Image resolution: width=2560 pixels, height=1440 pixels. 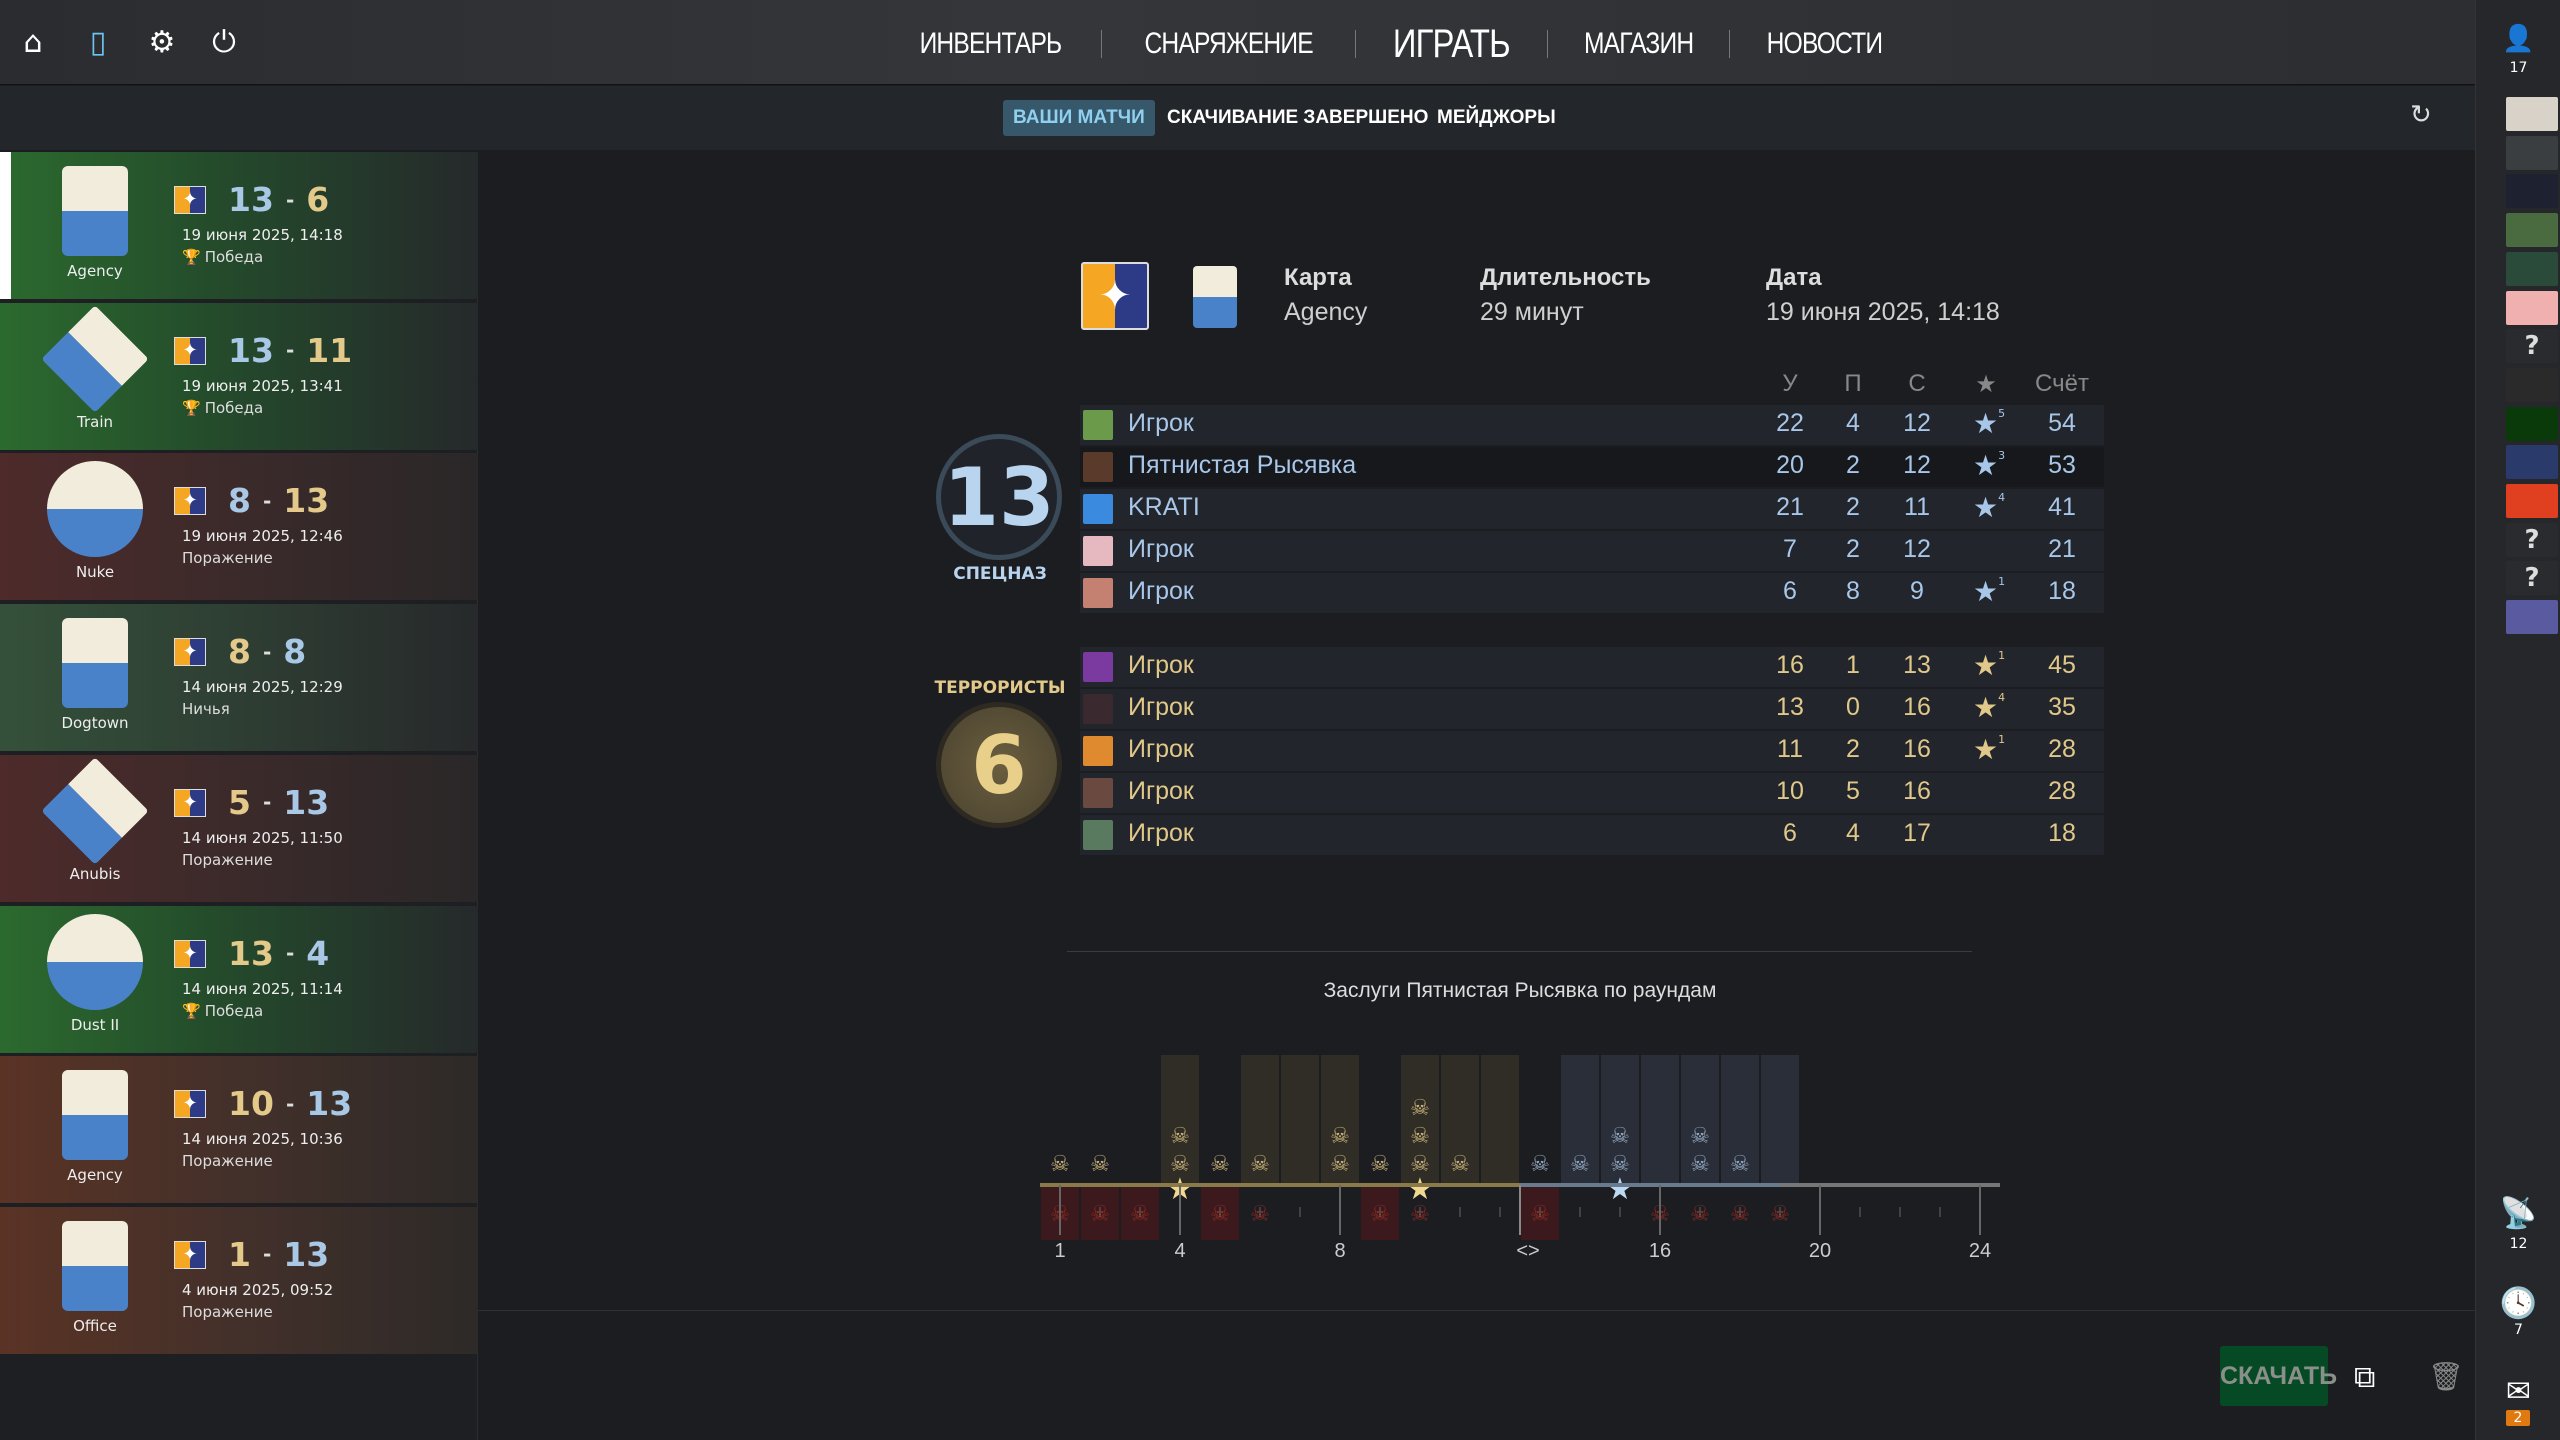 What do you see at coordinates (1620, 1189) in the screenshot?
I see `mvp-star-icon: ★` at bounding box center [1620, 1189].